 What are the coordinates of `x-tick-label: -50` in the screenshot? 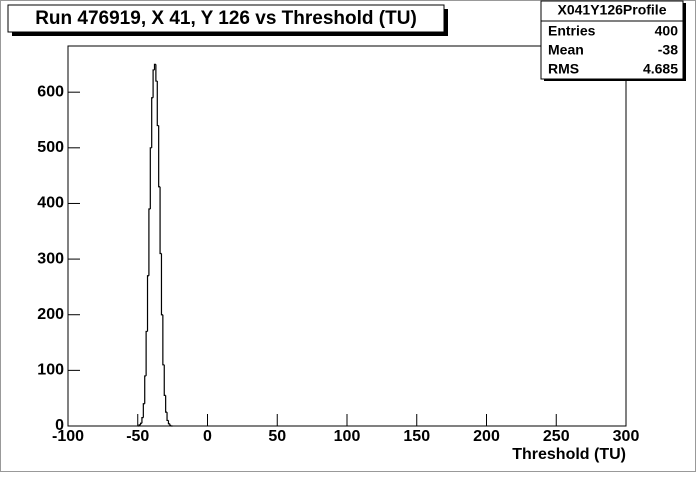 It's located at (137, 436).